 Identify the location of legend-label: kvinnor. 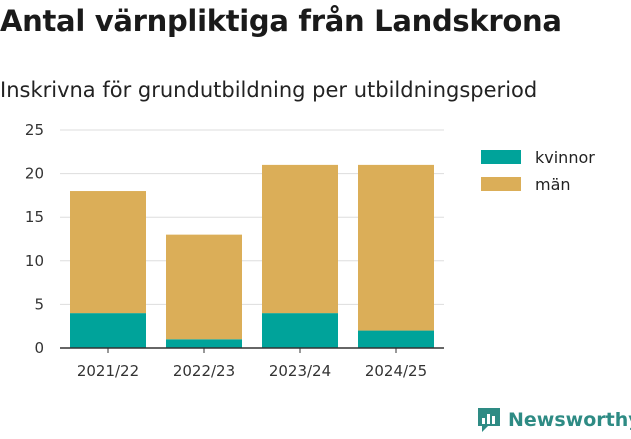
(565, 157).